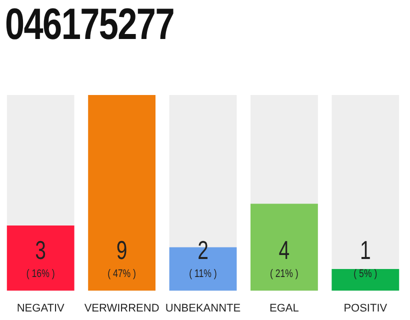  Describe the element at coordinates (40, 249) in the screenshot. I see `data-label: 3` at that location.